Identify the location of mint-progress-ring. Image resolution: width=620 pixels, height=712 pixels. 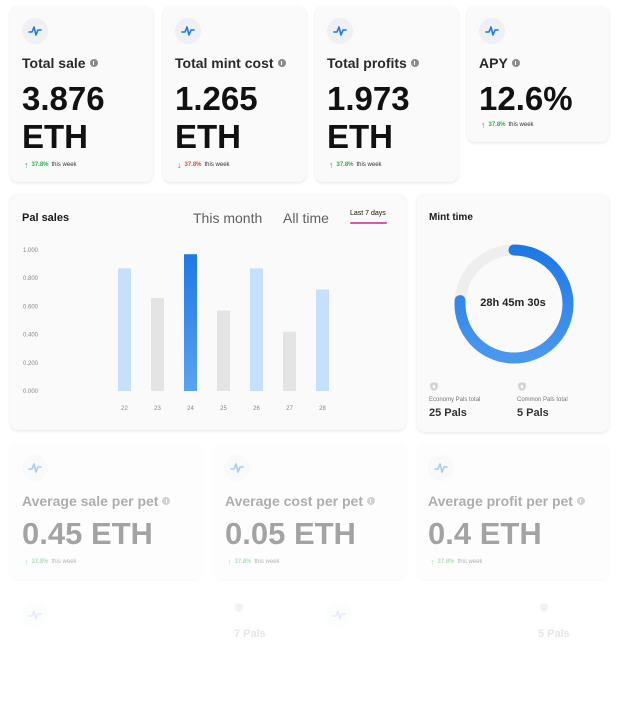
(514, 304).